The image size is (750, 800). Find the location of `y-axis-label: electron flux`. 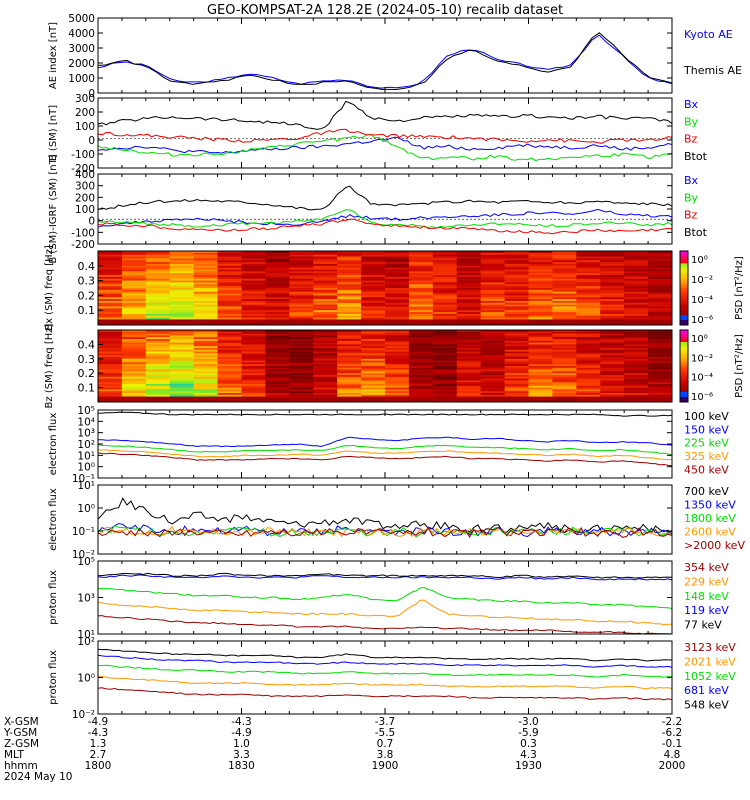

y-axis-label: electron flux is located at coordinates (53, 444).